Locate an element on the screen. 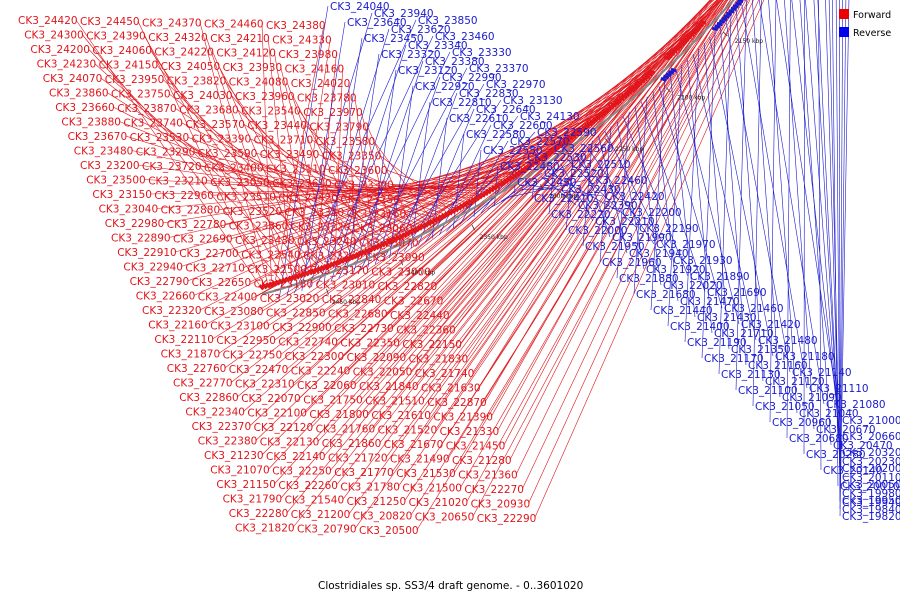  reverse-gene-label: CK3_23640 is located at coordinates (377, 23).